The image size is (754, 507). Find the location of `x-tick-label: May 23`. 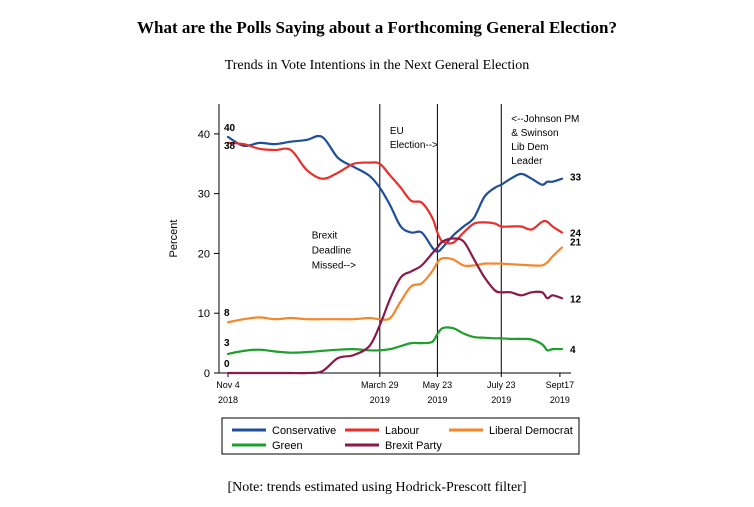

x-tick-label: May 23 is located at coordinates (438, 385).